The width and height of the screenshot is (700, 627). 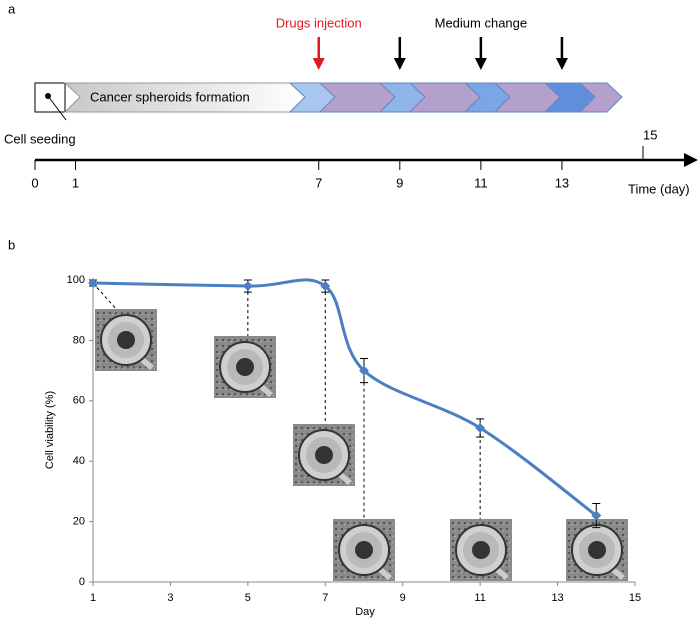 What do you see at coordinates (93, 598) in the screenshot?
I see `x-tick-label: 1` at bounding box center [93, 598].